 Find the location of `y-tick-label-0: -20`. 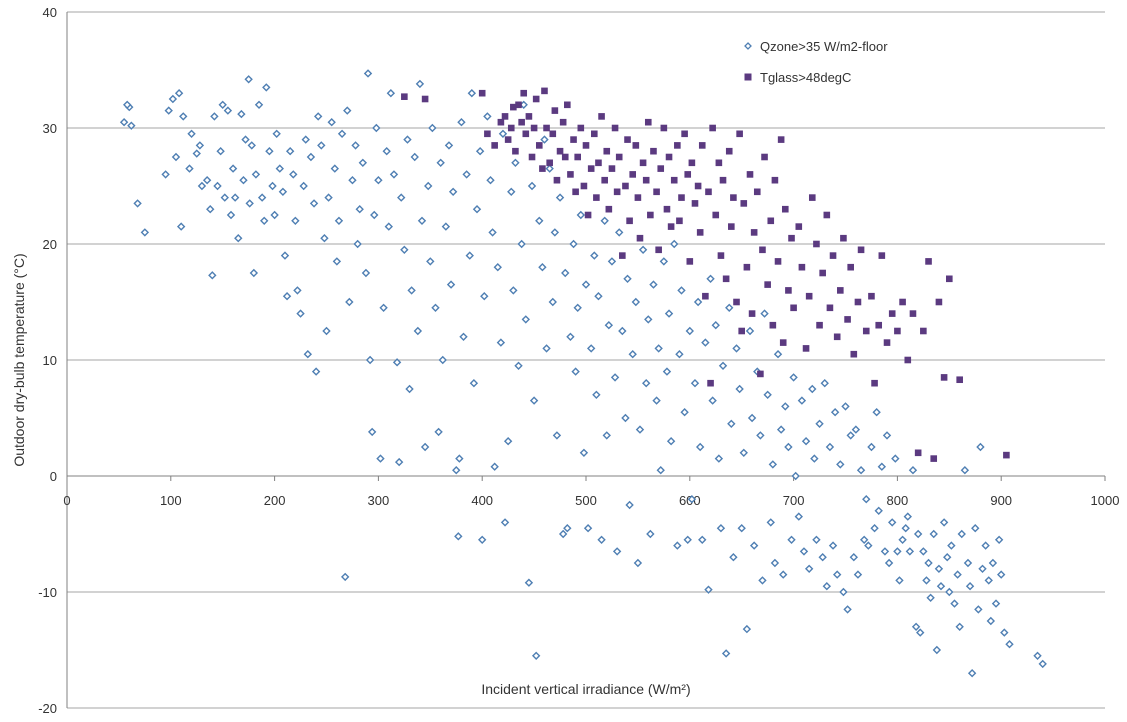

y-tick-label-0: -20 is located at coordinates (47, 708).